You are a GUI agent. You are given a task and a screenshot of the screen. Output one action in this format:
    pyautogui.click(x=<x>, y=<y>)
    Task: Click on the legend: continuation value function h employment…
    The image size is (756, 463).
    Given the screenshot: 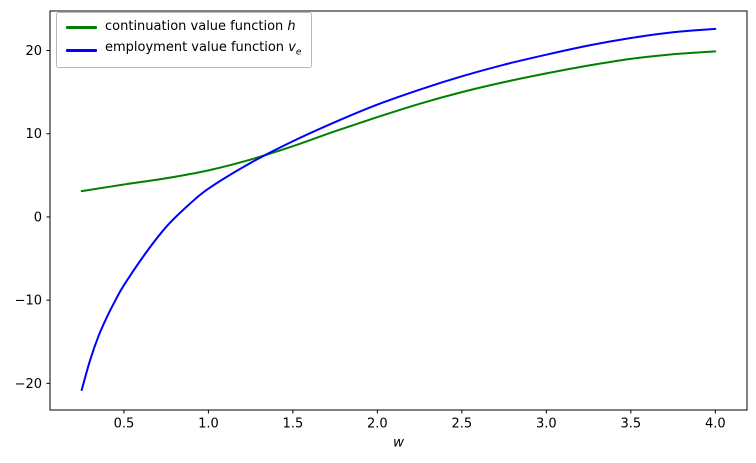 What is the action you would take?
    pyautogui.click(x=184, y=40)
    